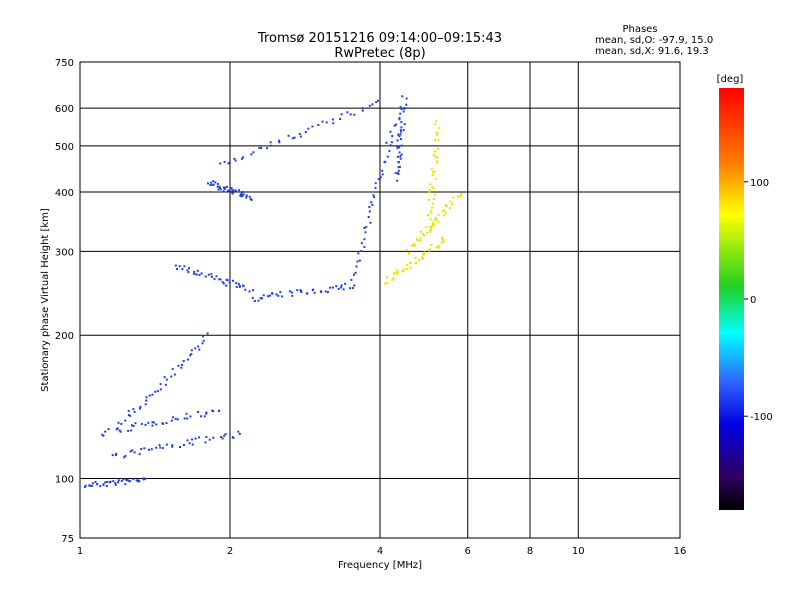  What do you see at coordinates (761, 417) in the screenshot?
I see `colorbar-tick-label: -100` at bounding box center [761, 417].